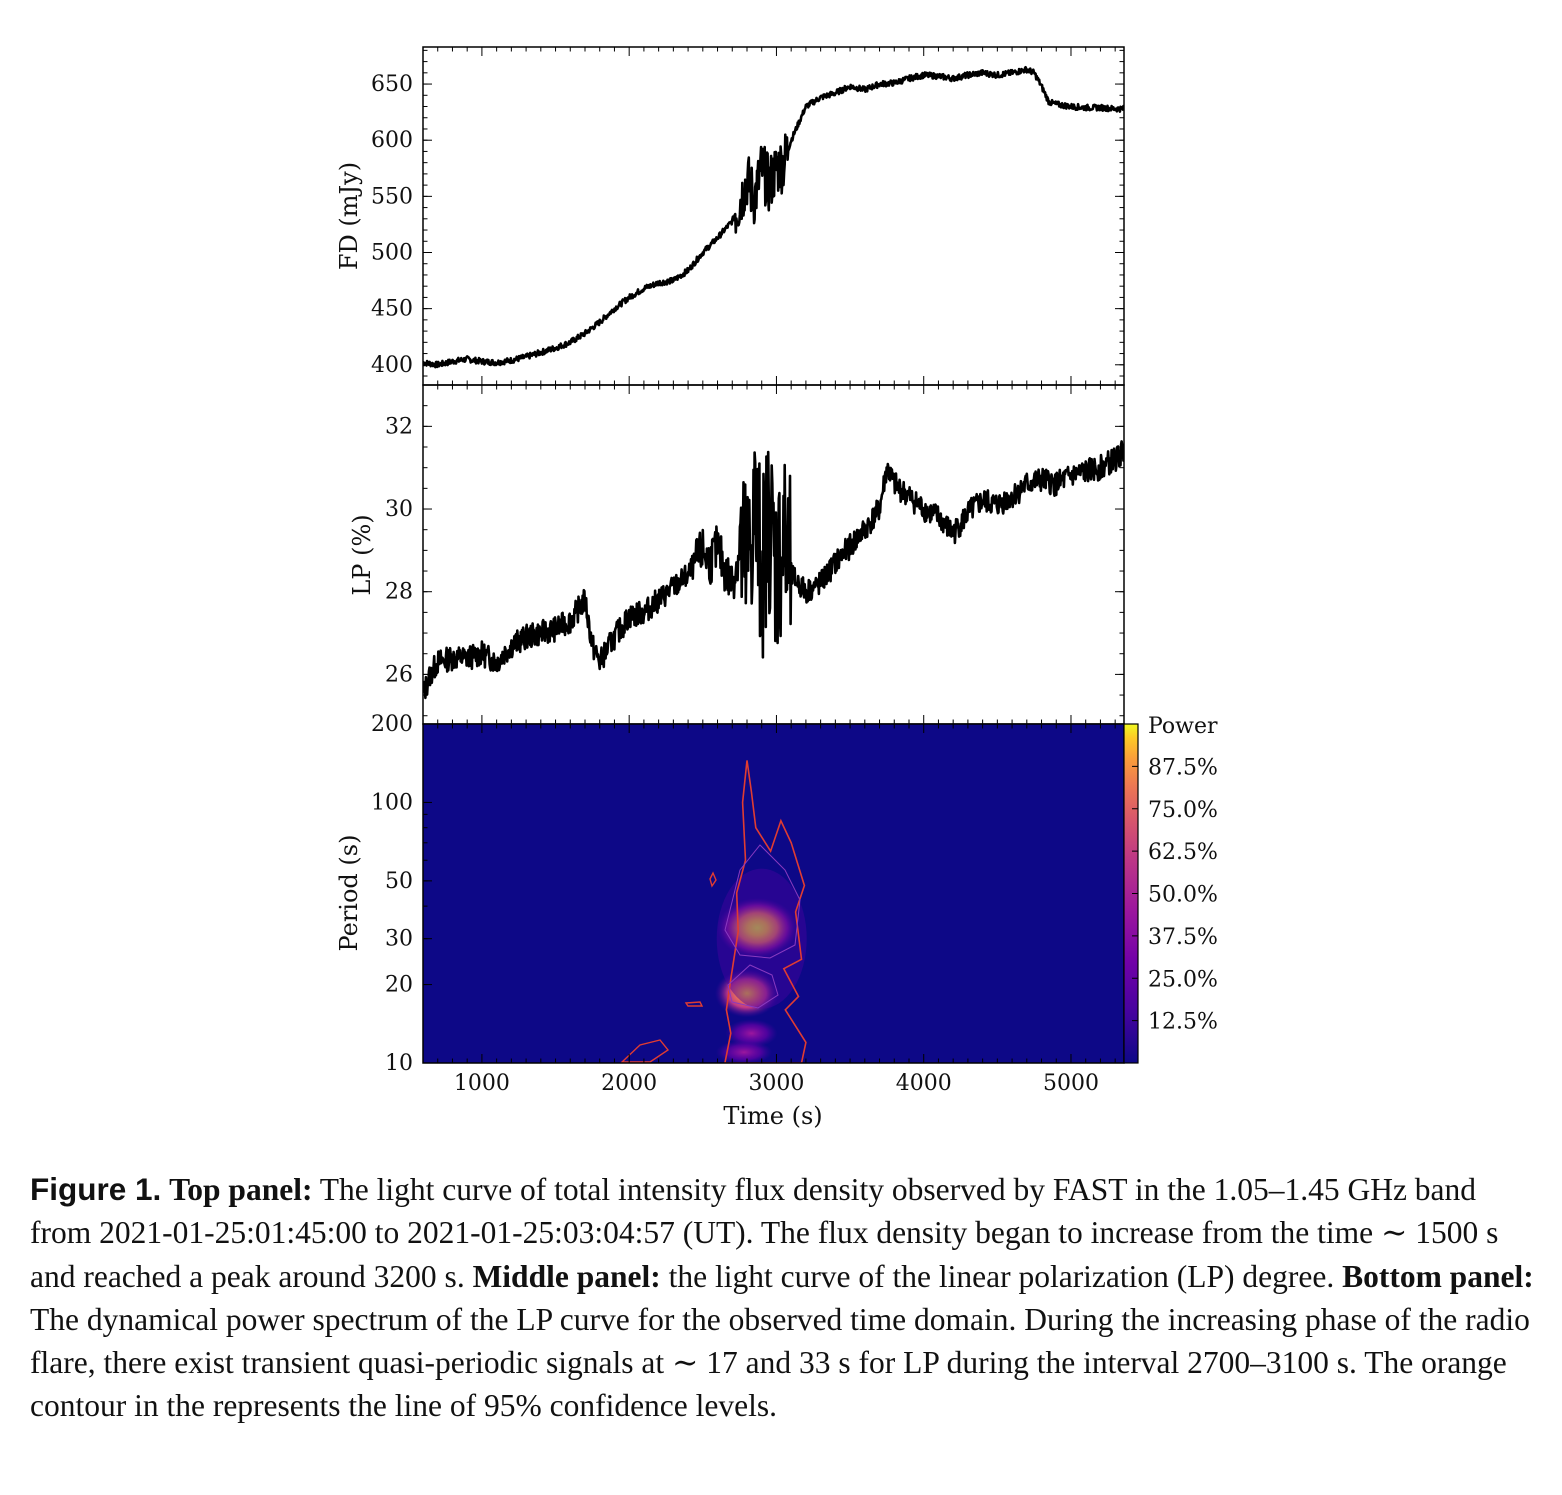 This screenshot has height=1495, width=1562. I want to click on panel-top: 400 450 500 550 600 650 FD (mJy), so click(730, 216).